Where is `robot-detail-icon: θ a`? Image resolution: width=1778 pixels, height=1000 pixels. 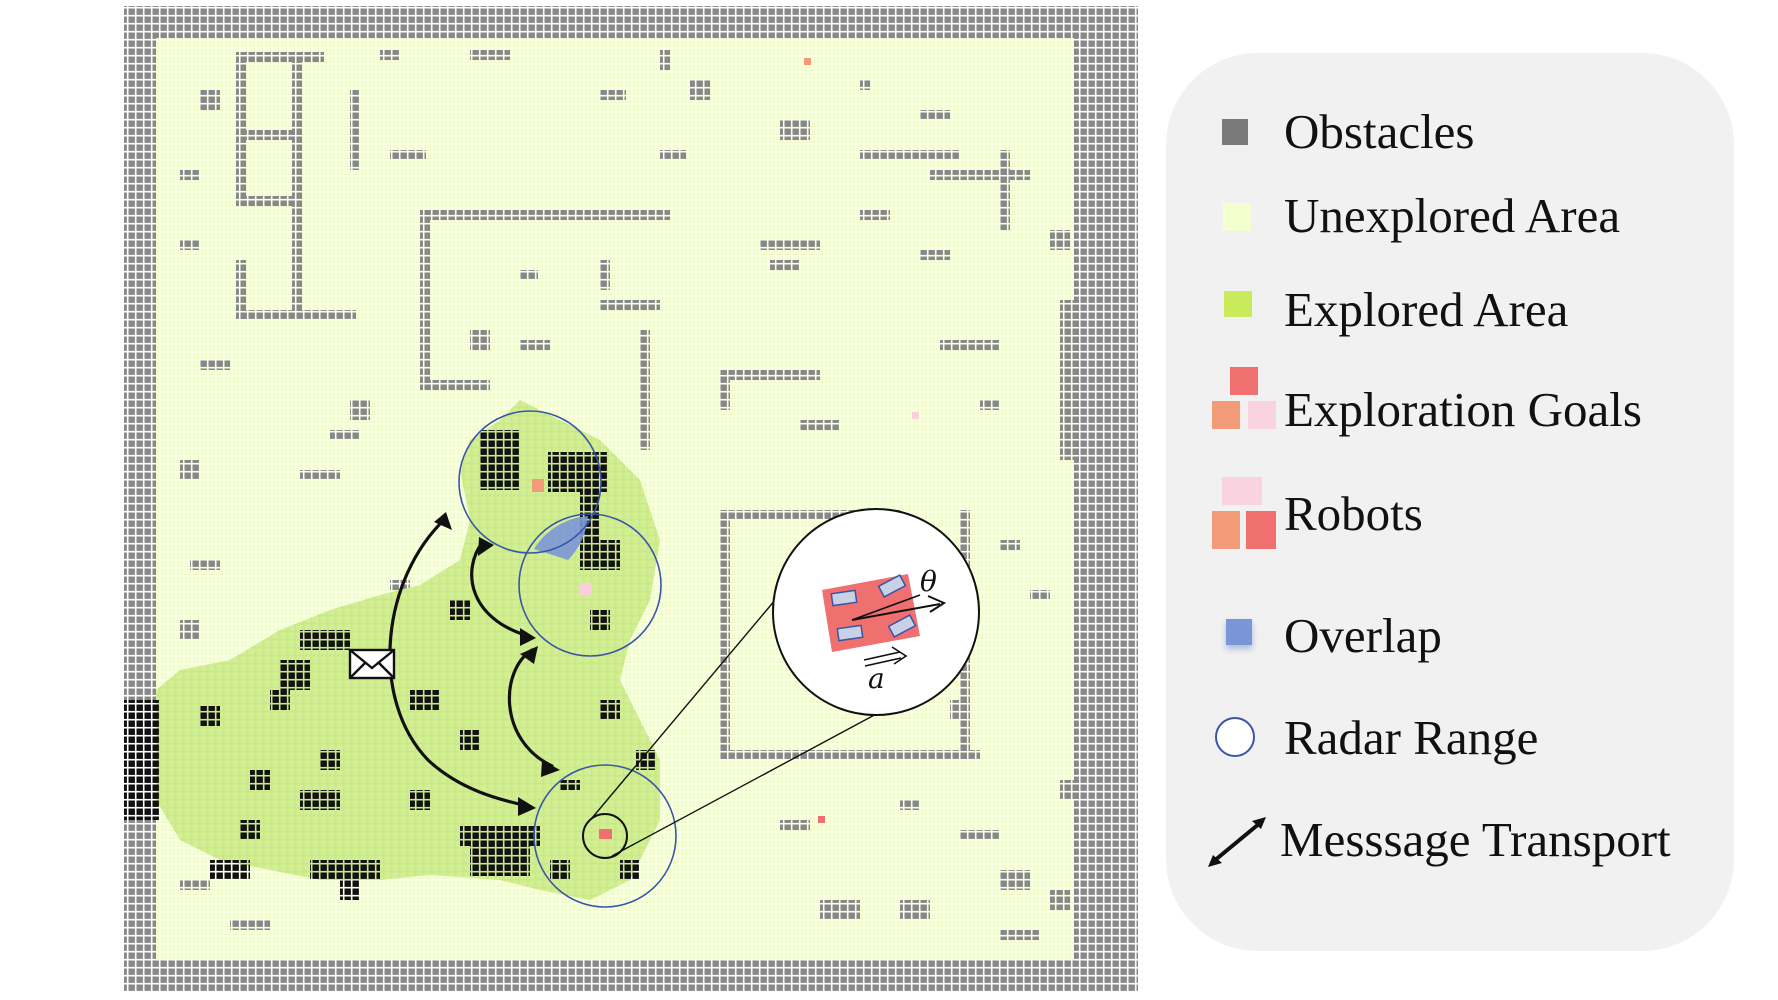 robot-detail-icon: θ a is located at coordinates (876, 612).